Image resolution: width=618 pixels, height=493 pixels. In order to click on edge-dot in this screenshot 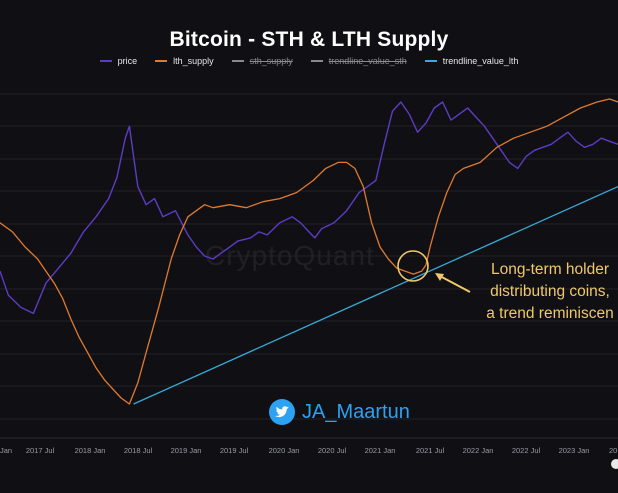, I will do `click(614, 464)`.